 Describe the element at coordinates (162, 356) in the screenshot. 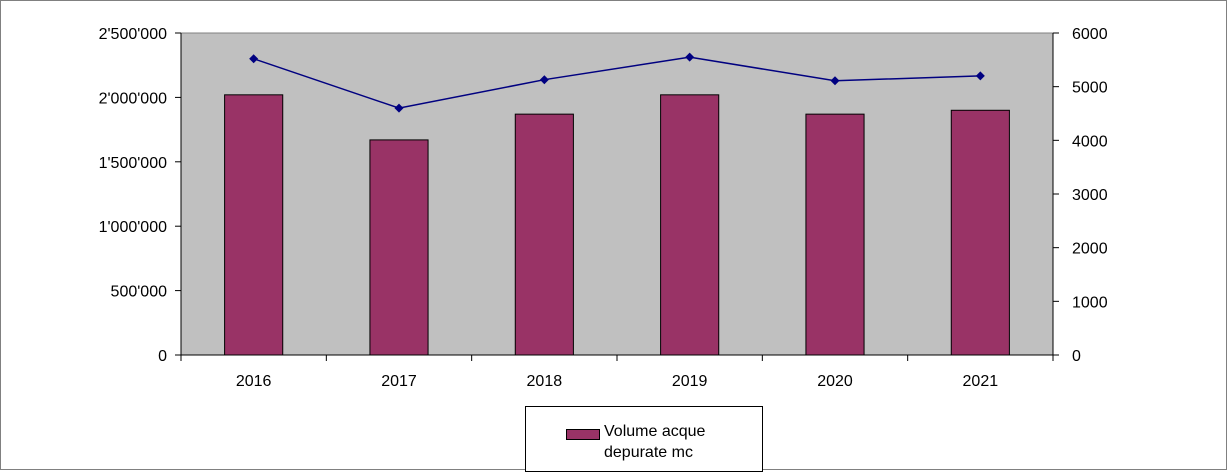

I see `y-left-tick-label: 0` at that location.